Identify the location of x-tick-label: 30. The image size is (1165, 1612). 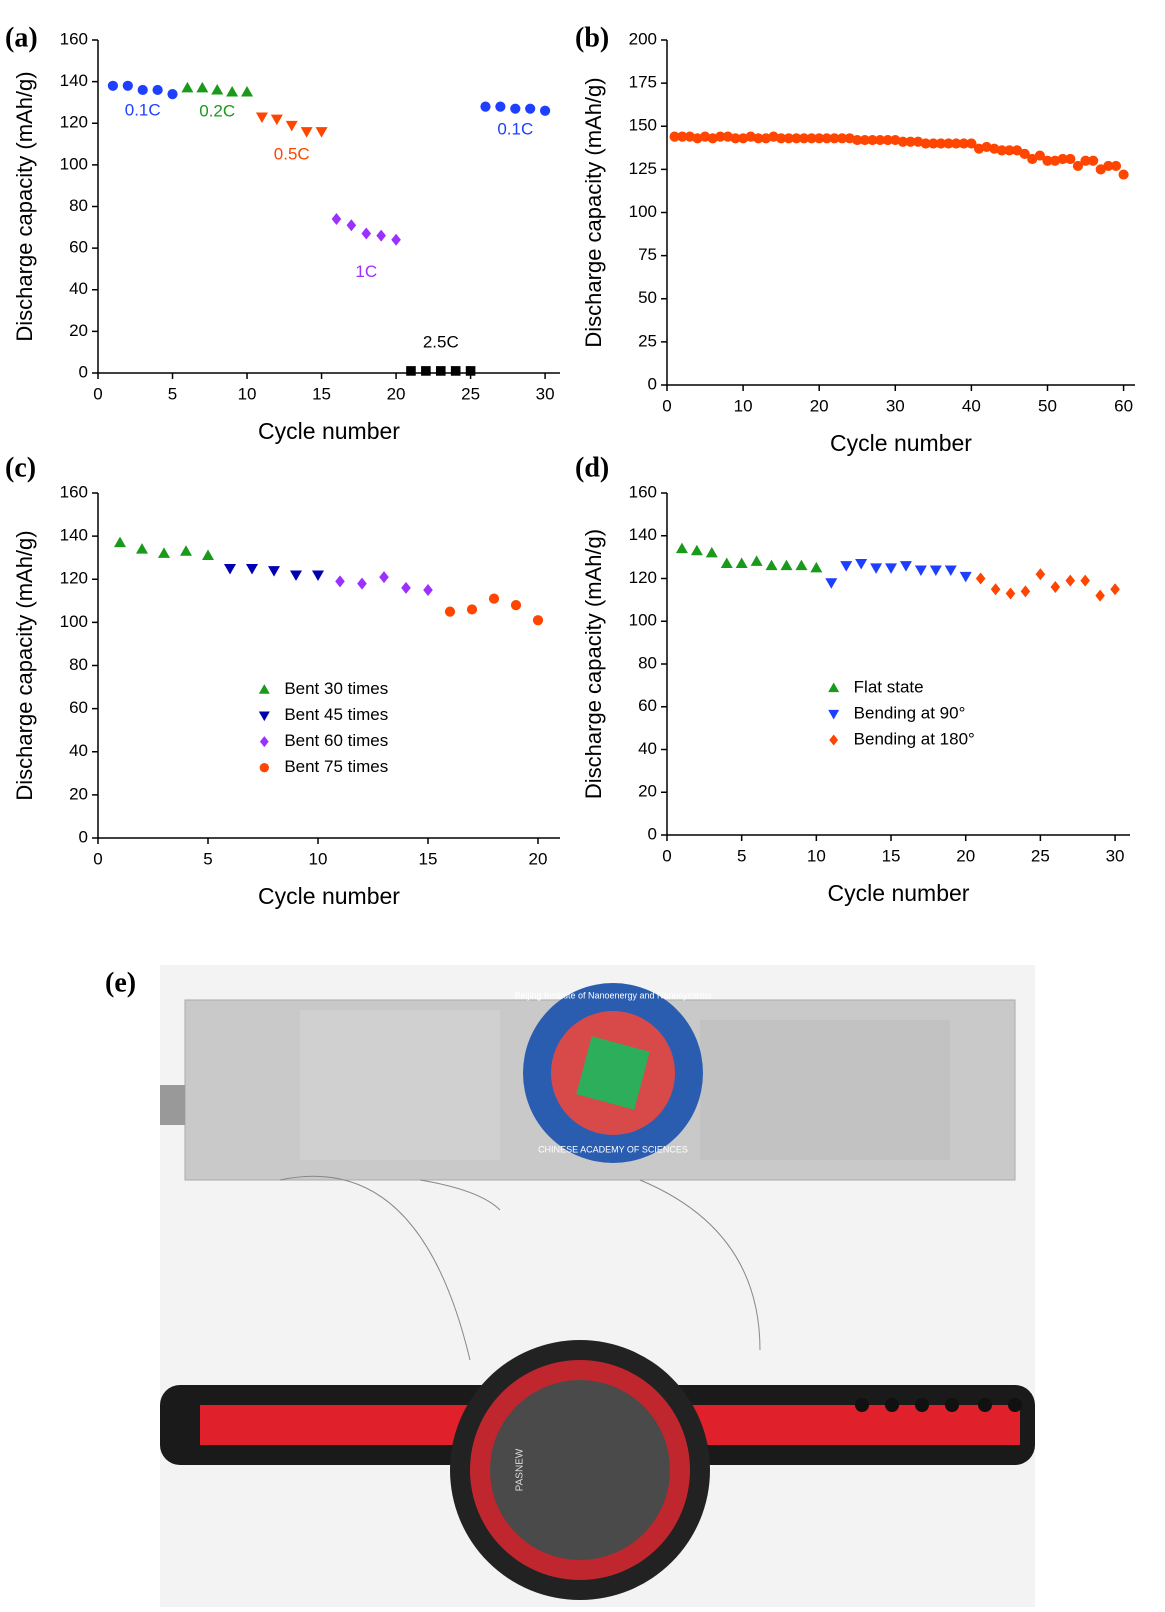
(895, 405).